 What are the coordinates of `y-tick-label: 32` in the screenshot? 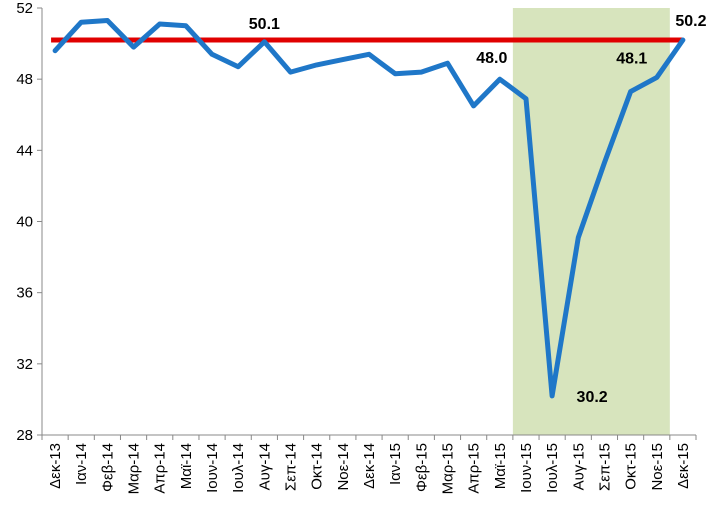 It's located at (24, 364).